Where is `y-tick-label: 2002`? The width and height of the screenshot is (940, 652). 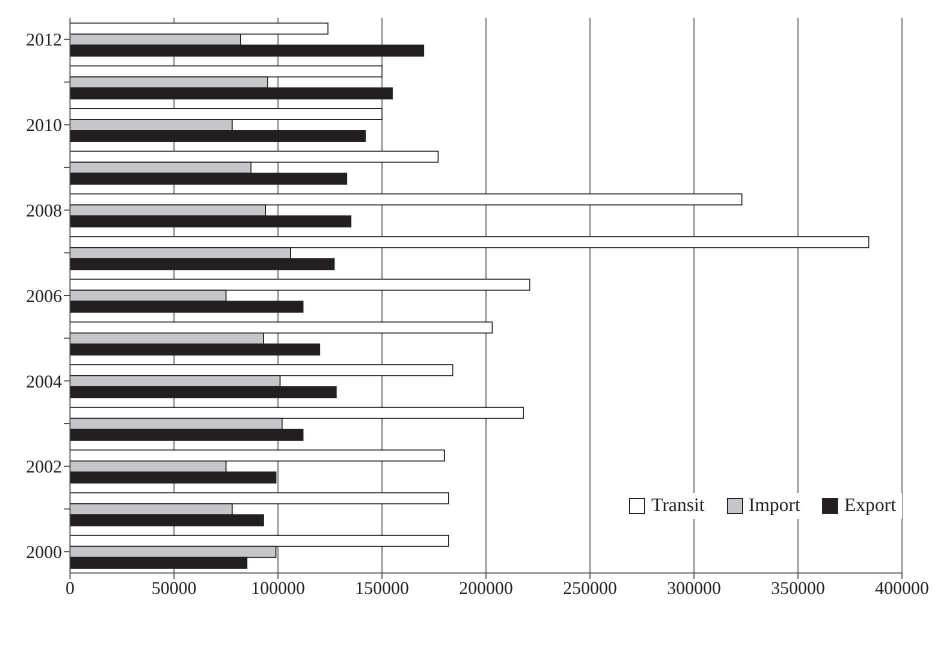 y-tick-label: 2002 is located at coordinates (44, 466).